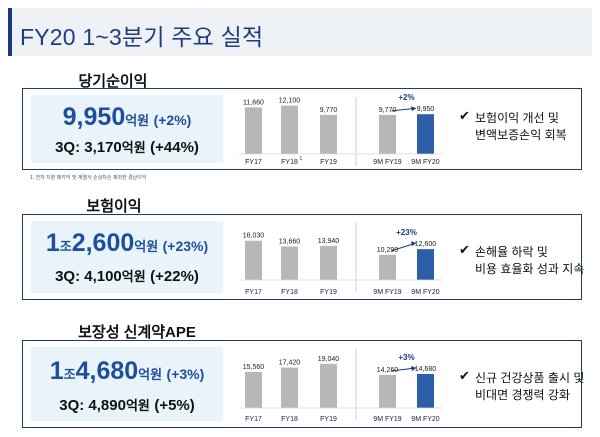 Image resolution: width=600 pixels, height=437 pixels. I want to click on page-title: FY20 1~3분기 주요 실적, so click(142, 37).